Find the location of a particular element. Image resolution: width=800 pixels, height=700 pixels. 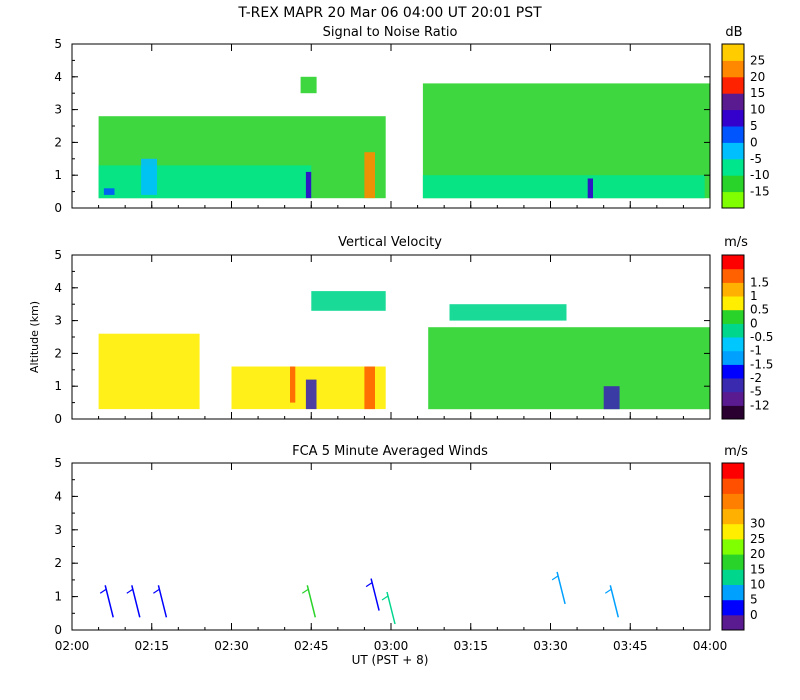

velocity-colorbar-label: -0.5 is located at coordinates (761, 337).